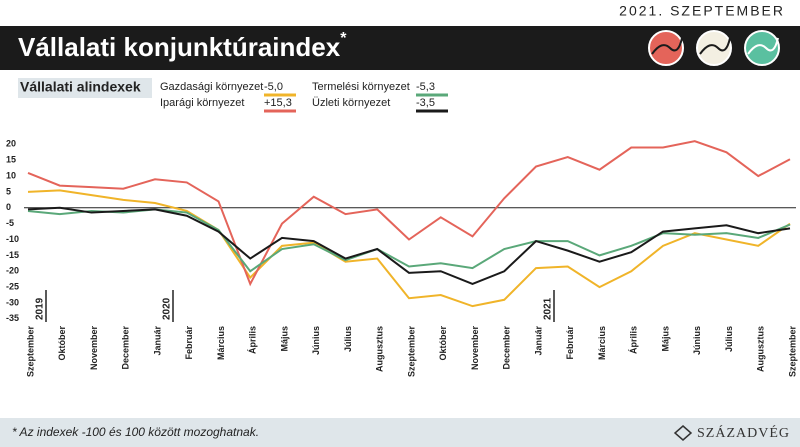 This screenshot has height=447, width=800. I want to click on y-tick-label: 0, so click(8, 207).